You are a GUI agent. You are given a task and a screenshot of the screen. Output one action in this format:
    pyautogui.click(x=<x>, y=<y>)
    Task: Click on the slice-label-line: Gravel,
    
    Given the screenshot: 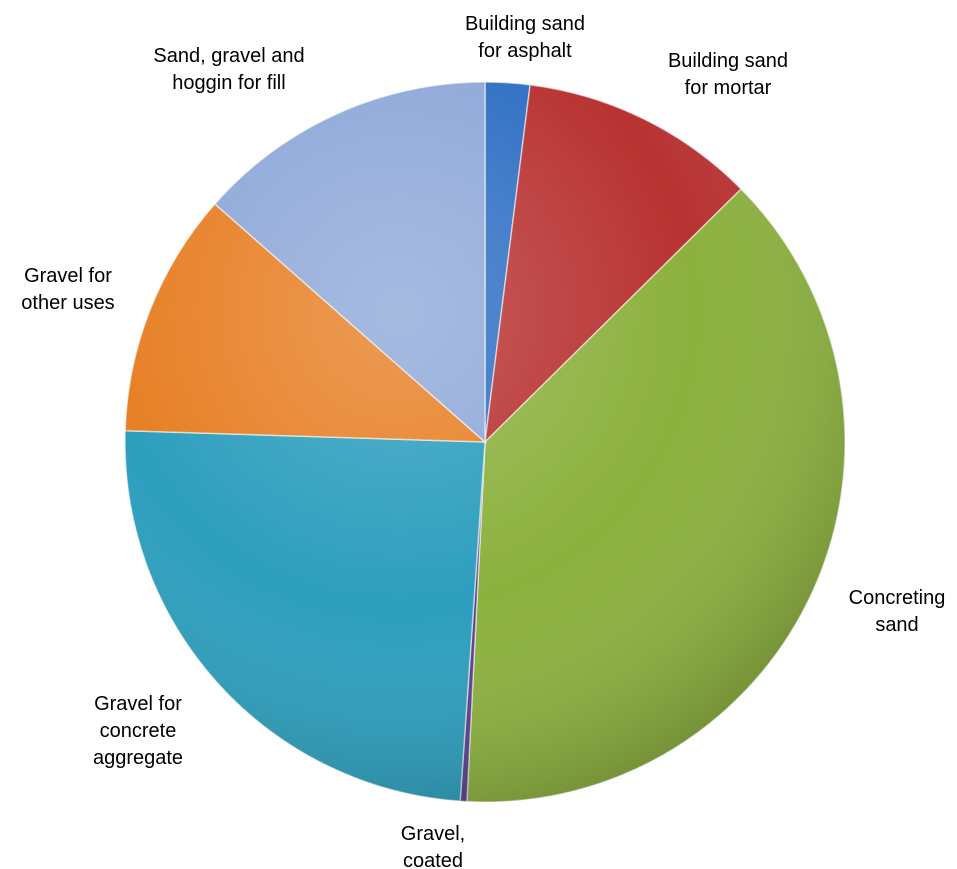 What is the action you would take?
    pyautogui.click(x=433, y=834)
    